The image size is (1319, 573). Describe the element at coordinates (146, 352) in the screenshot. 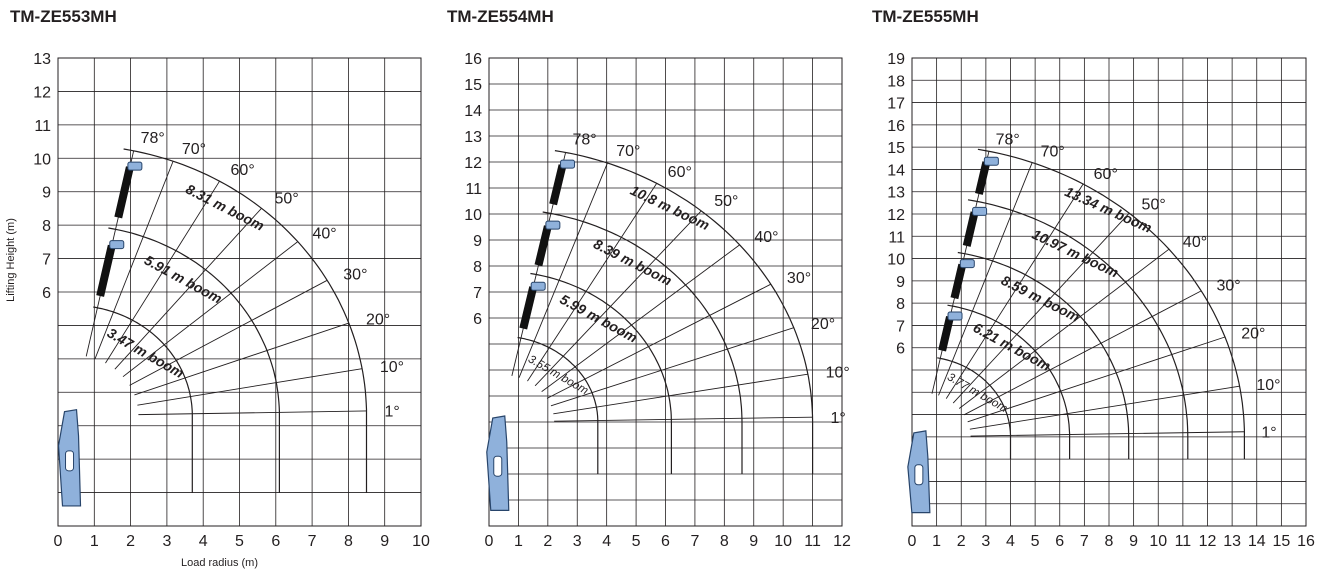

I see `boom-length-label: 3.47 m boom` at that location.